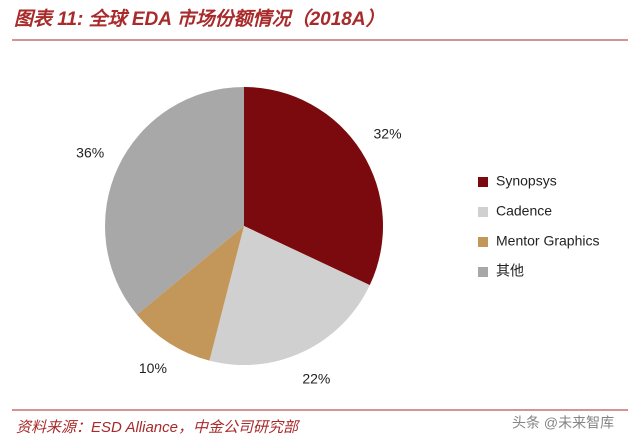  What do you see at coordinates (158, 427) in the screenshot?
I see `source: 资料来源：ESD Alliance，中金公司研究部` at bounding box center [158, 427].